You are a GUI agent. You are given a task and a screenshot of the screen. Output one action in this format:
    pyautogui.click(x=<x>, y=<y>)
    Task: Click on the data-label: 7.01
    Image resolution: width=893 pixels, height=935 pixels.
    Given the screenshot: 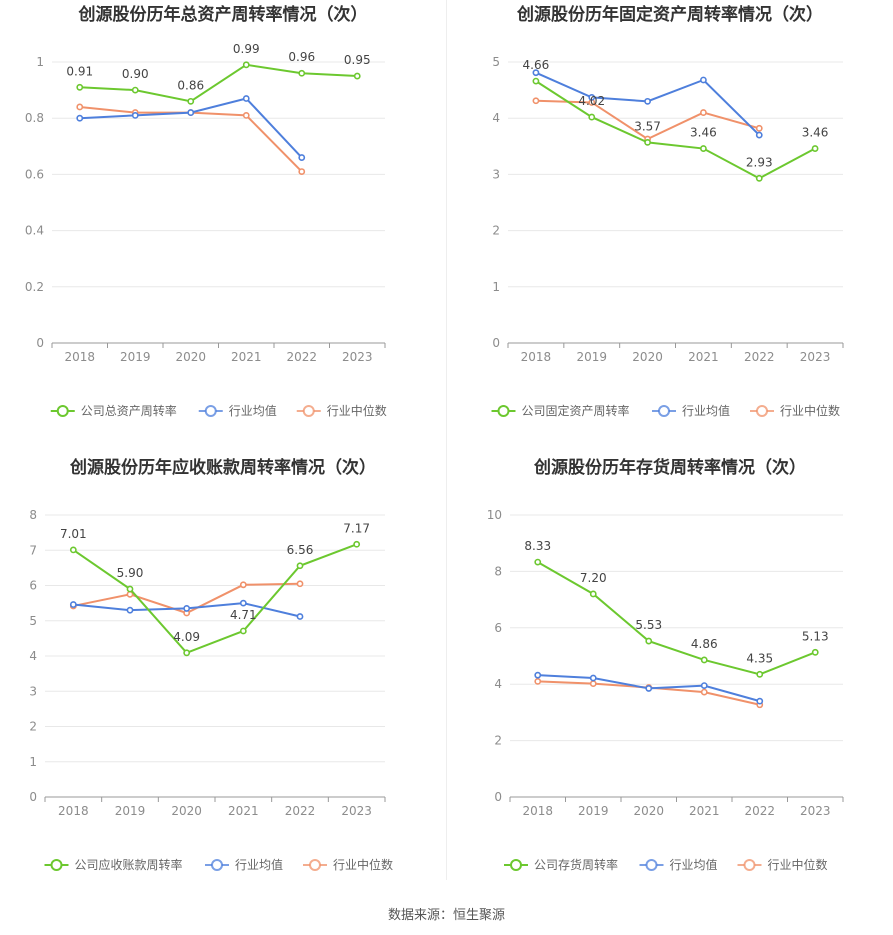 What is the action you would take?
    pyautogui.click(x=73, y=534)
    